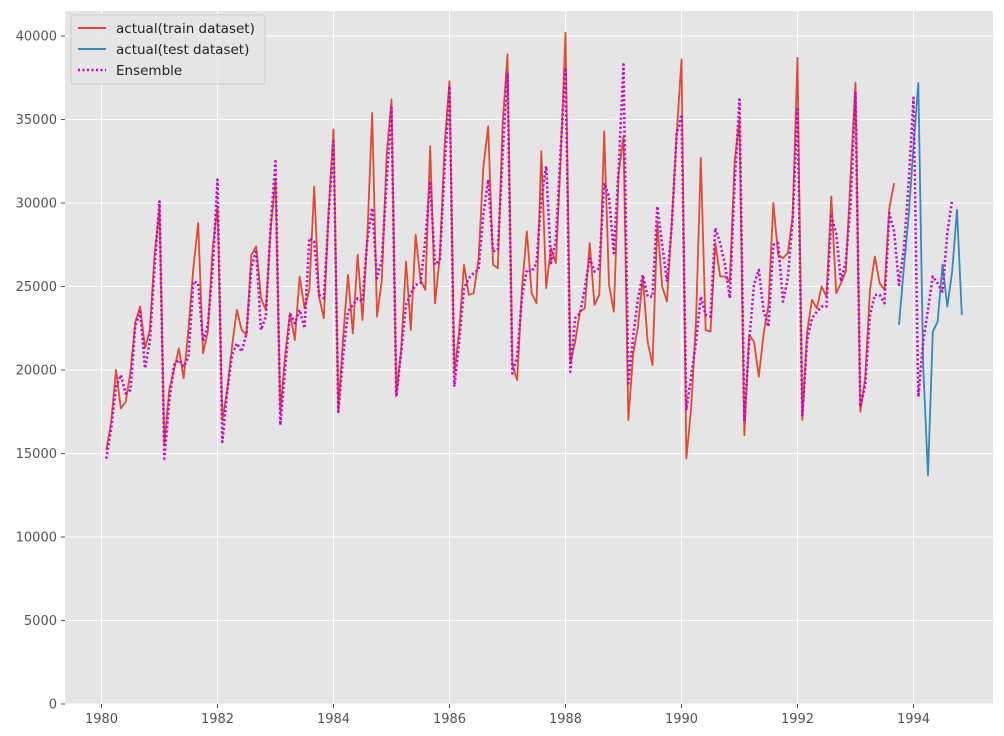  Describe the element at coordinates (930, 279) in the screenshot. I see `series-line-test` at that location.